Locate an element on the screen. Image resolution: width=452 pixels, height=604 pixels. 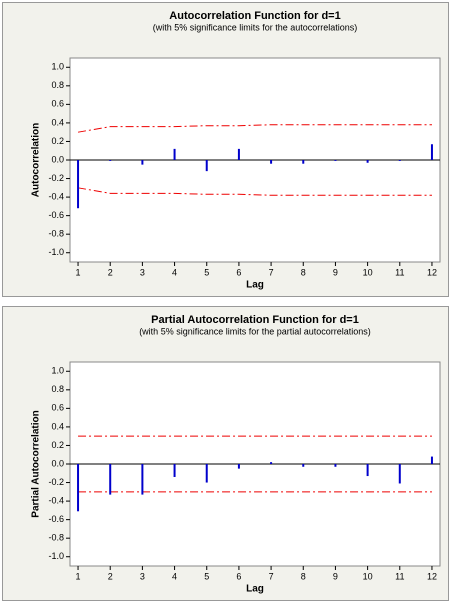
chart-title: Partial Autocorrelation Function for d=1 is located at coordinates (255, 320).